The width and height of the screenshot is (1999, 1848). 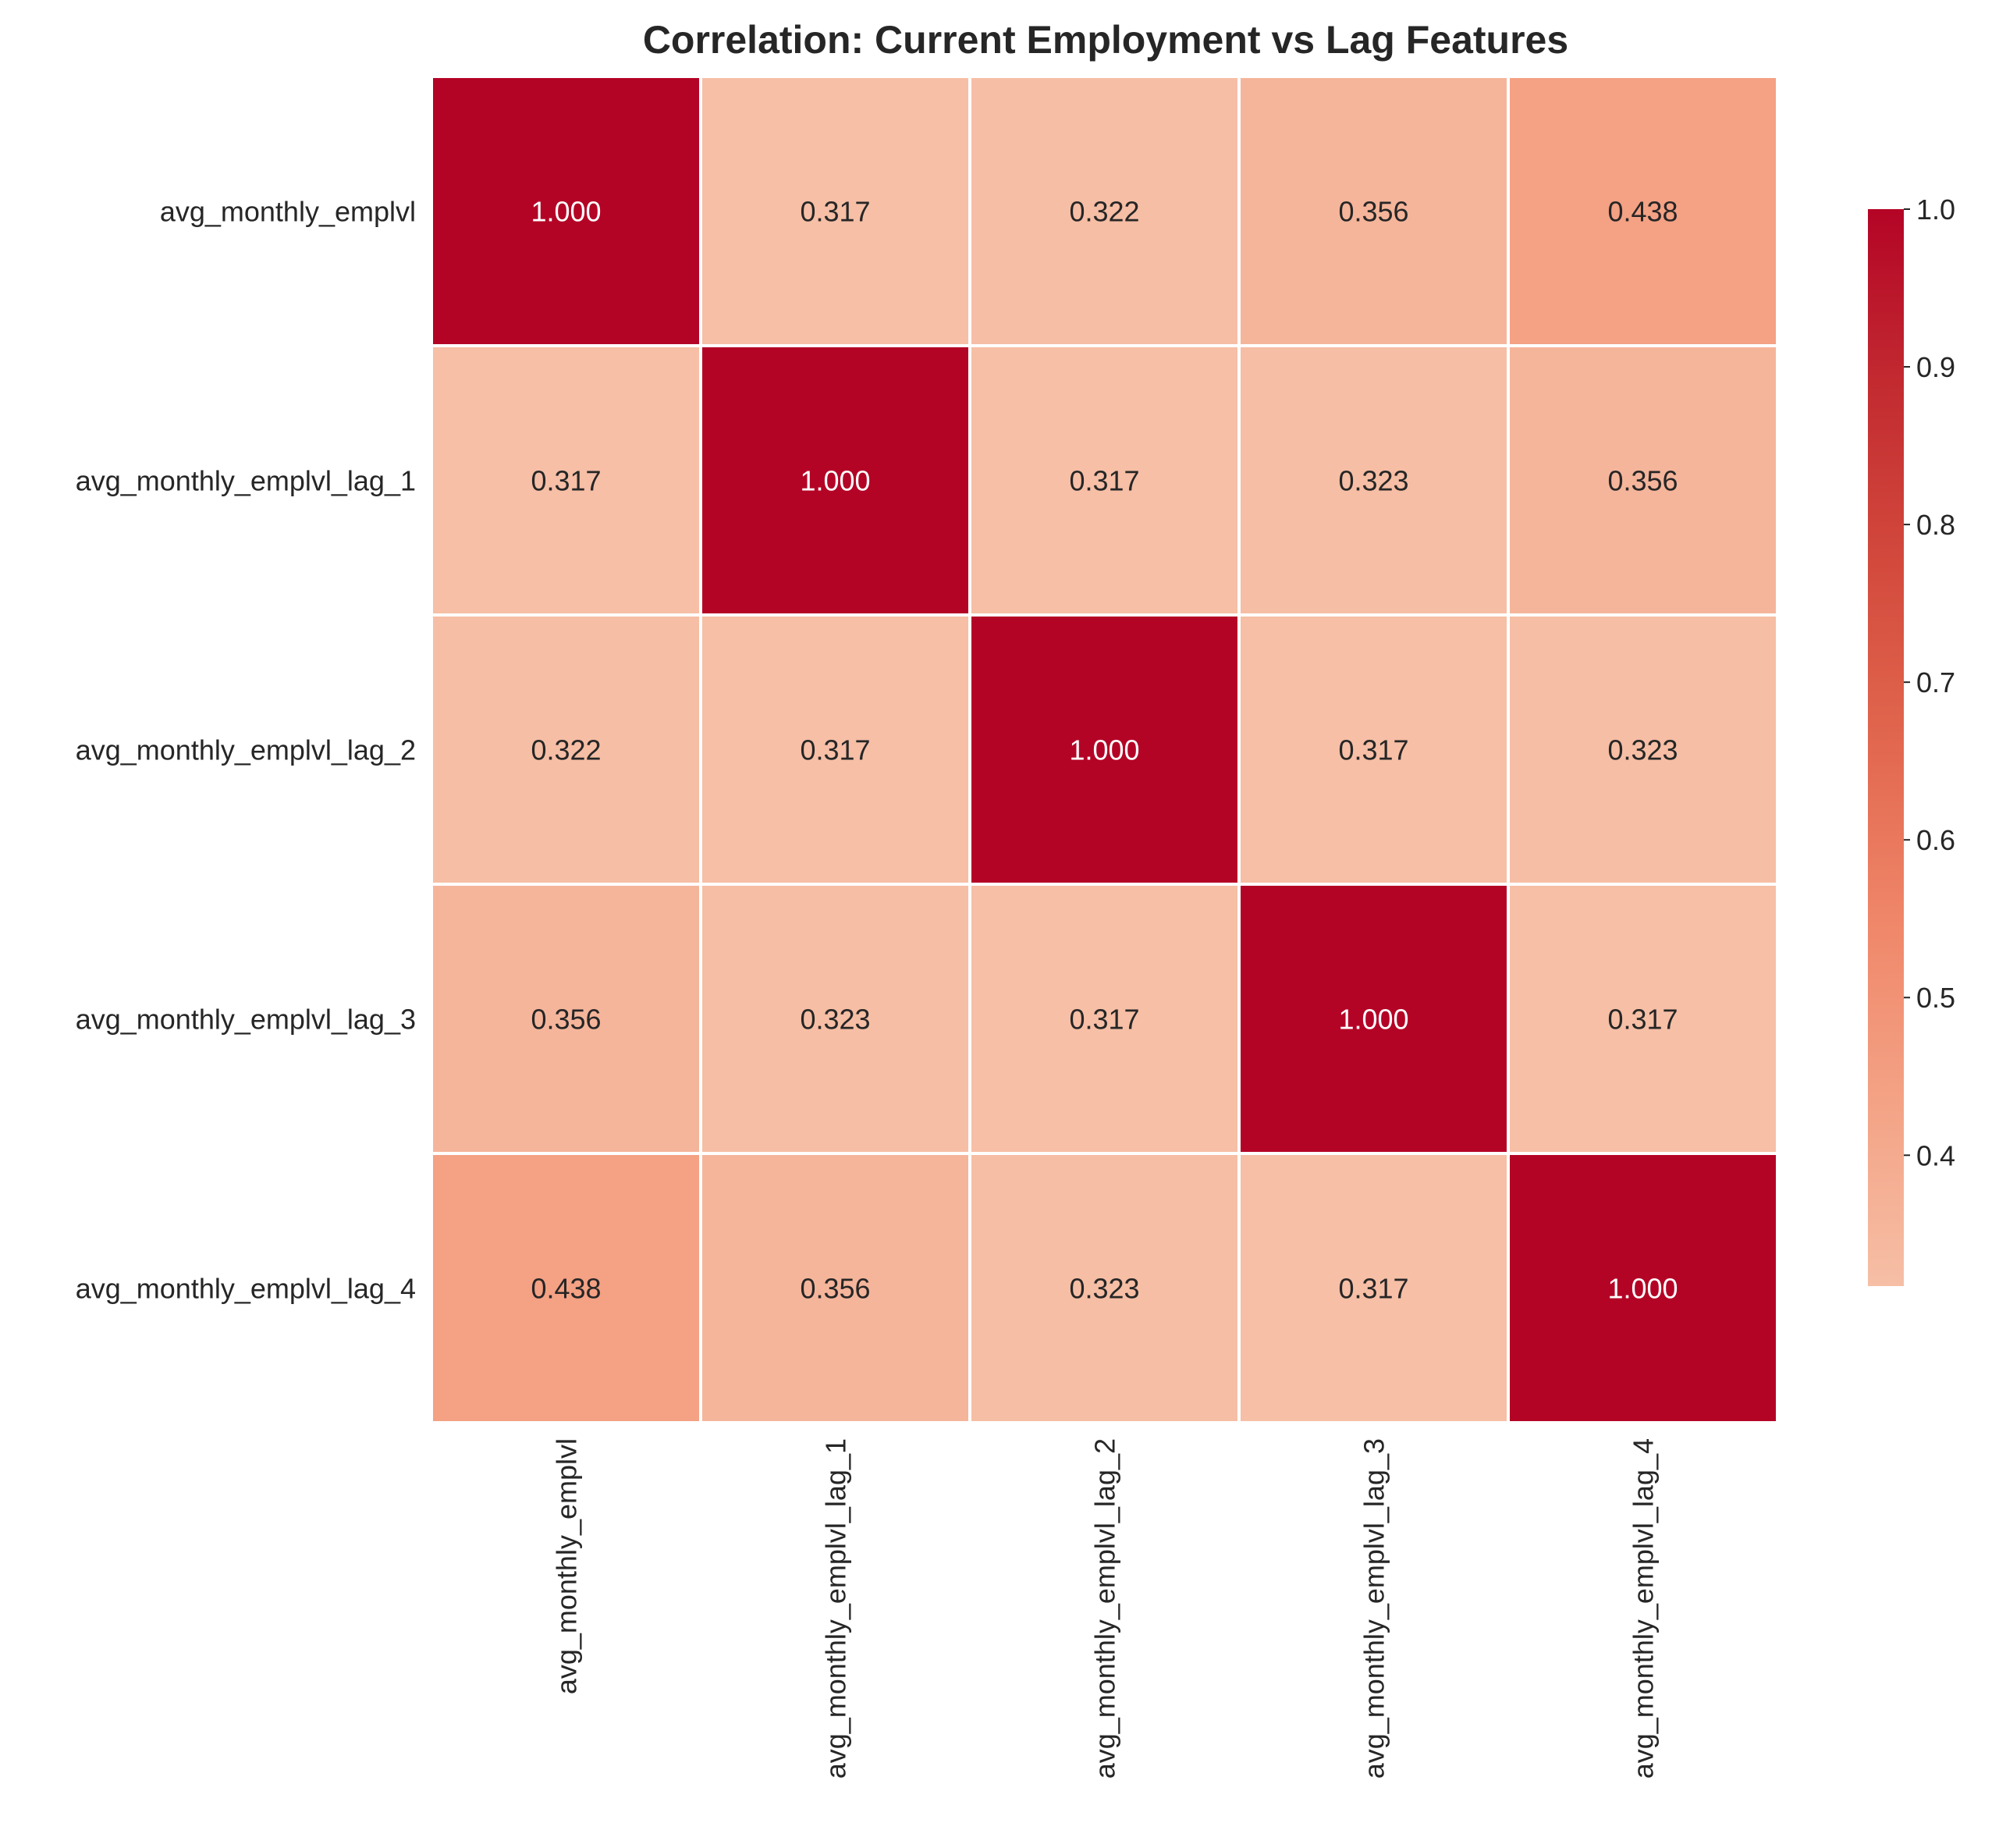 What do you see at coordinates (288, 212) in the screenshot?
I see `row-tick-label: avg_monthly_emplvl` at bounding box center [288, 212].